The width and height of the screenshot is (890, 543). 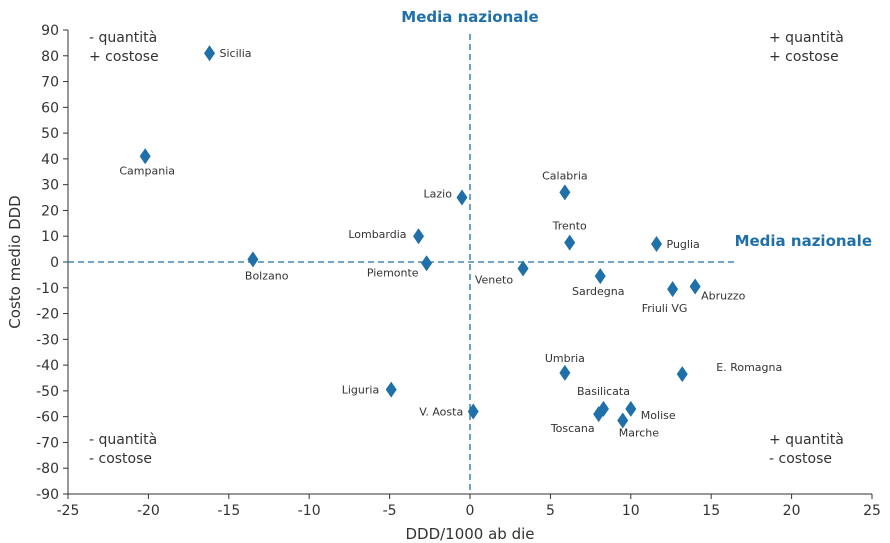 I want to click on y-tick-label: -20, so click(x=47, y=315).